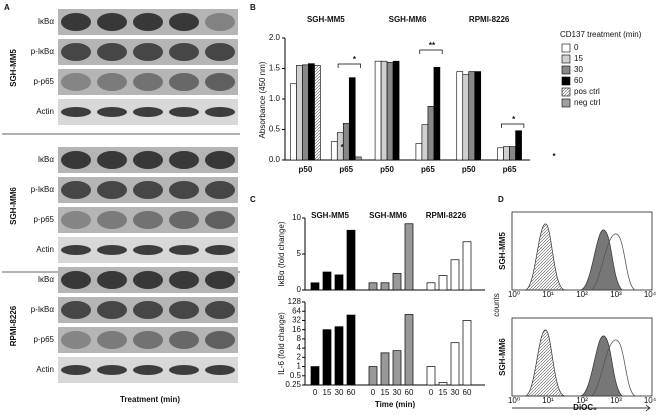 This screenshot has height=415, width=662. I want to click on bracket, so click(431, 51).